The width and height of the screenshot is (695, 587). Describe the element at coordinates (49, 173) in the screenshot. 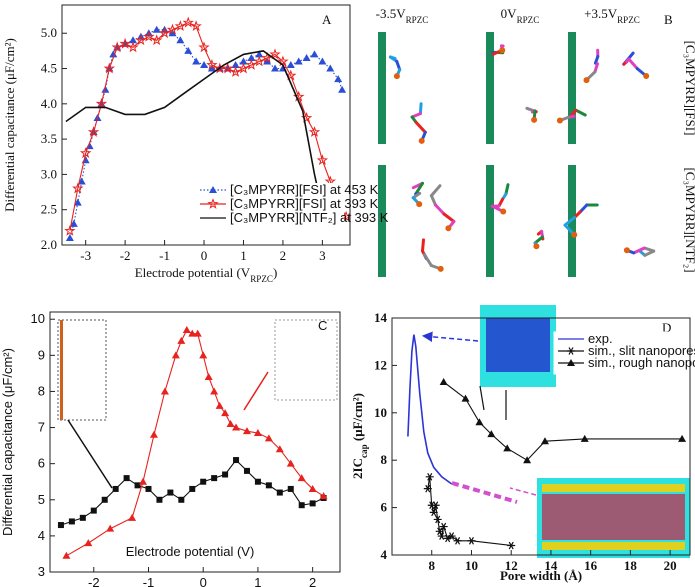

I see `y-tick-label: 3.0` at that location.